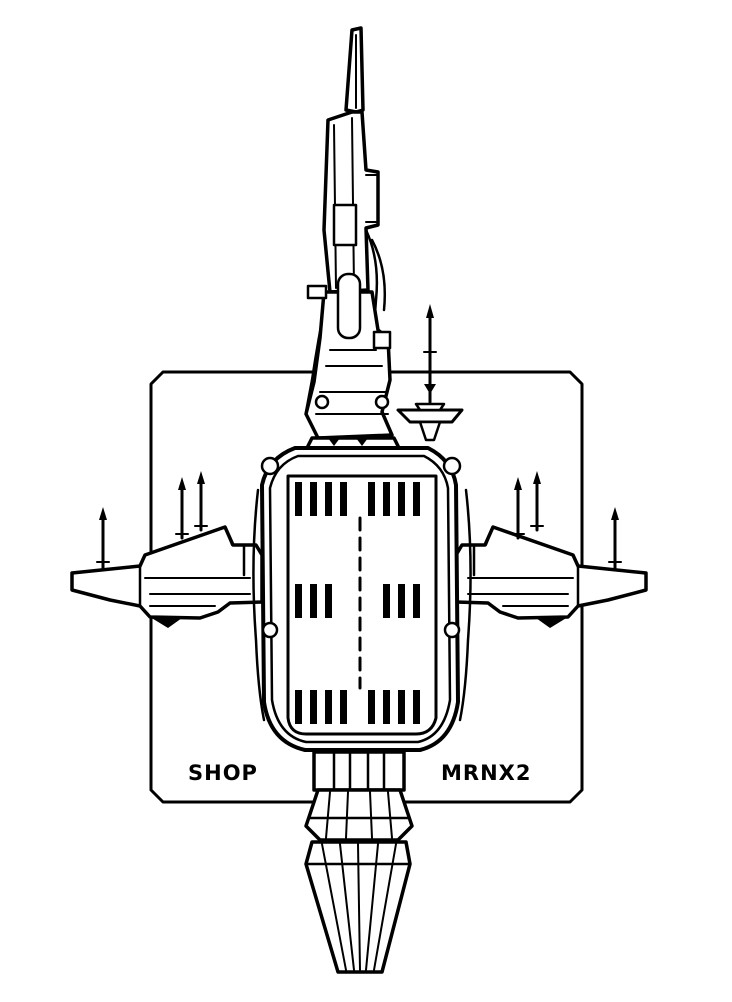 The height and width of the screenshot is (1002, 732). Describe the element at coordinates (486, 773) in the screenshot. I see `model-label: MRNX2` at that location.